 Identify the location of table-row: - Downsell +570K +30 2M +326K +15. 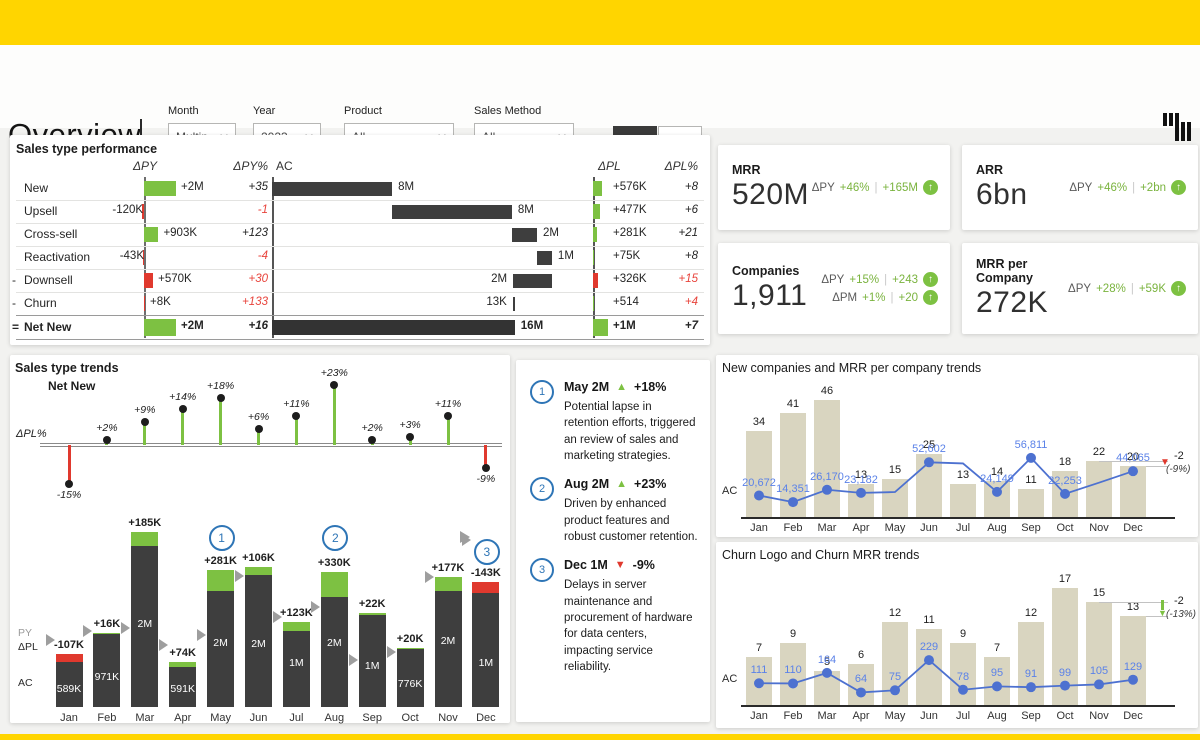
(358, 281).